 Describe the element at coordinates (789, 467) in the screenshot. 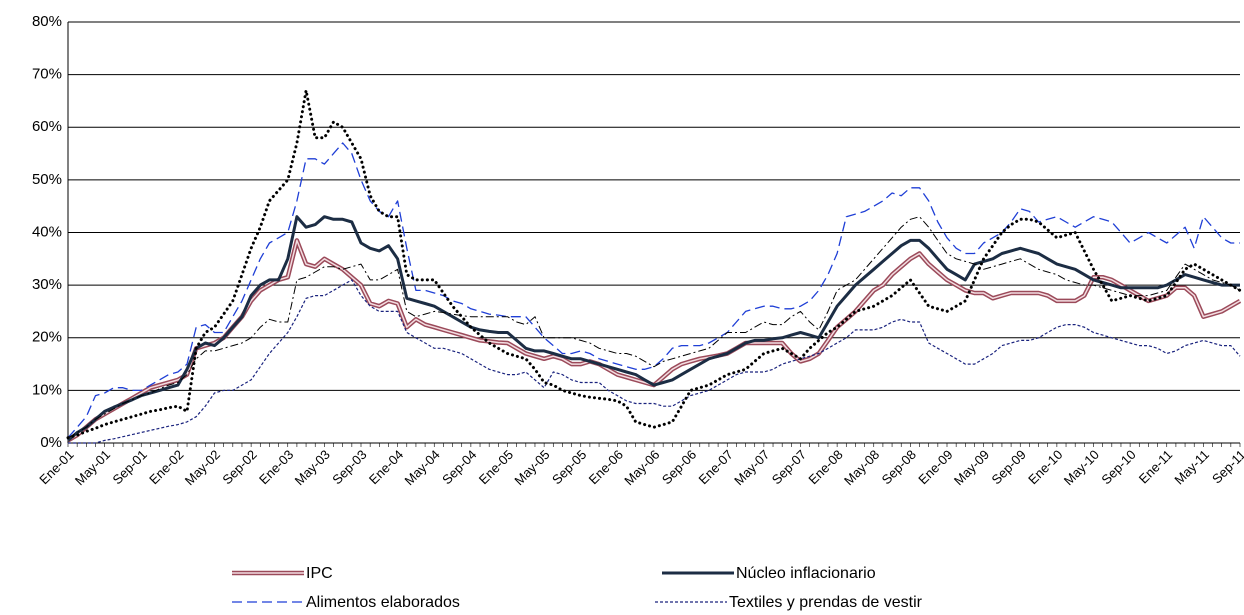

I see `x-tick-label: Sep-07` at that location.